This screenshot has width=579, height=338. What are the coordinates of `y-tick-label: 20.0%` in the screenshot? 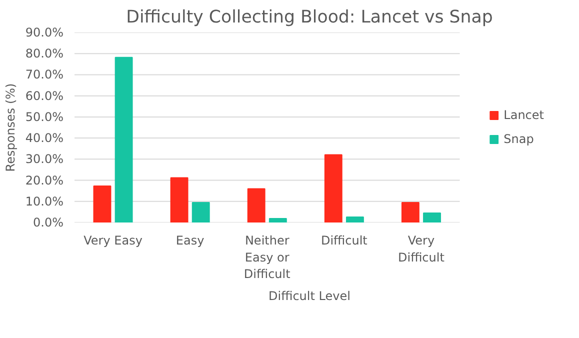 It's located at (44, 180).